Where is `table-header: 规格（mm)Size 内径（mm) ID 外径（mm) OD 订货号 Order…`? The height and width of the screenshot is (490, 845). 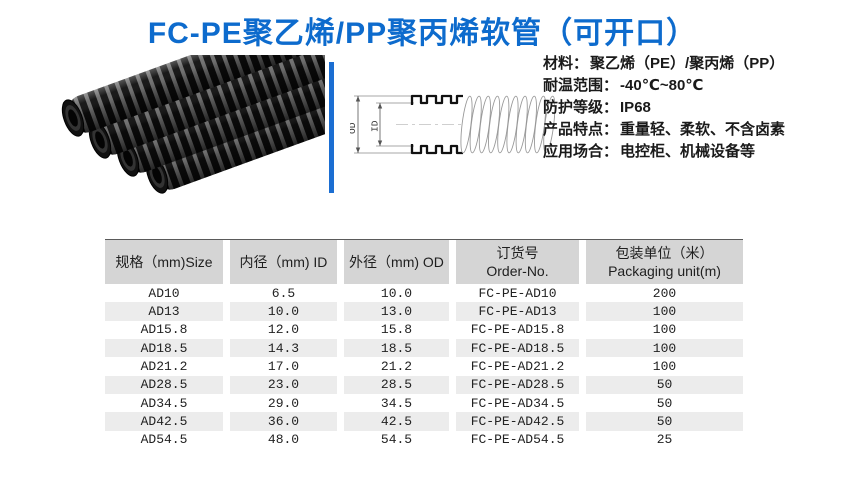
table-header: 规格（mm)Size 内径（mm) ID 外径（mm) OD 订货号 Order… is located at coordinates (424, 261).